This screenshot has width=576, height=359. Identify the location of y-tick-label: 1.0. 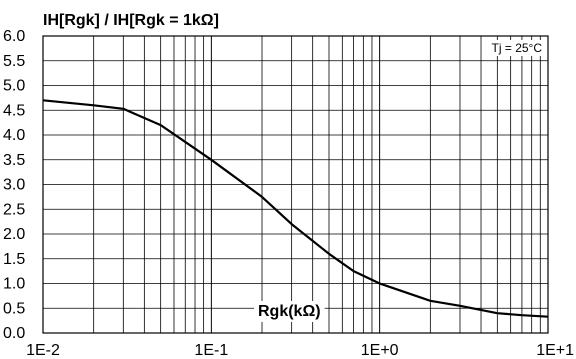
(14, 284).